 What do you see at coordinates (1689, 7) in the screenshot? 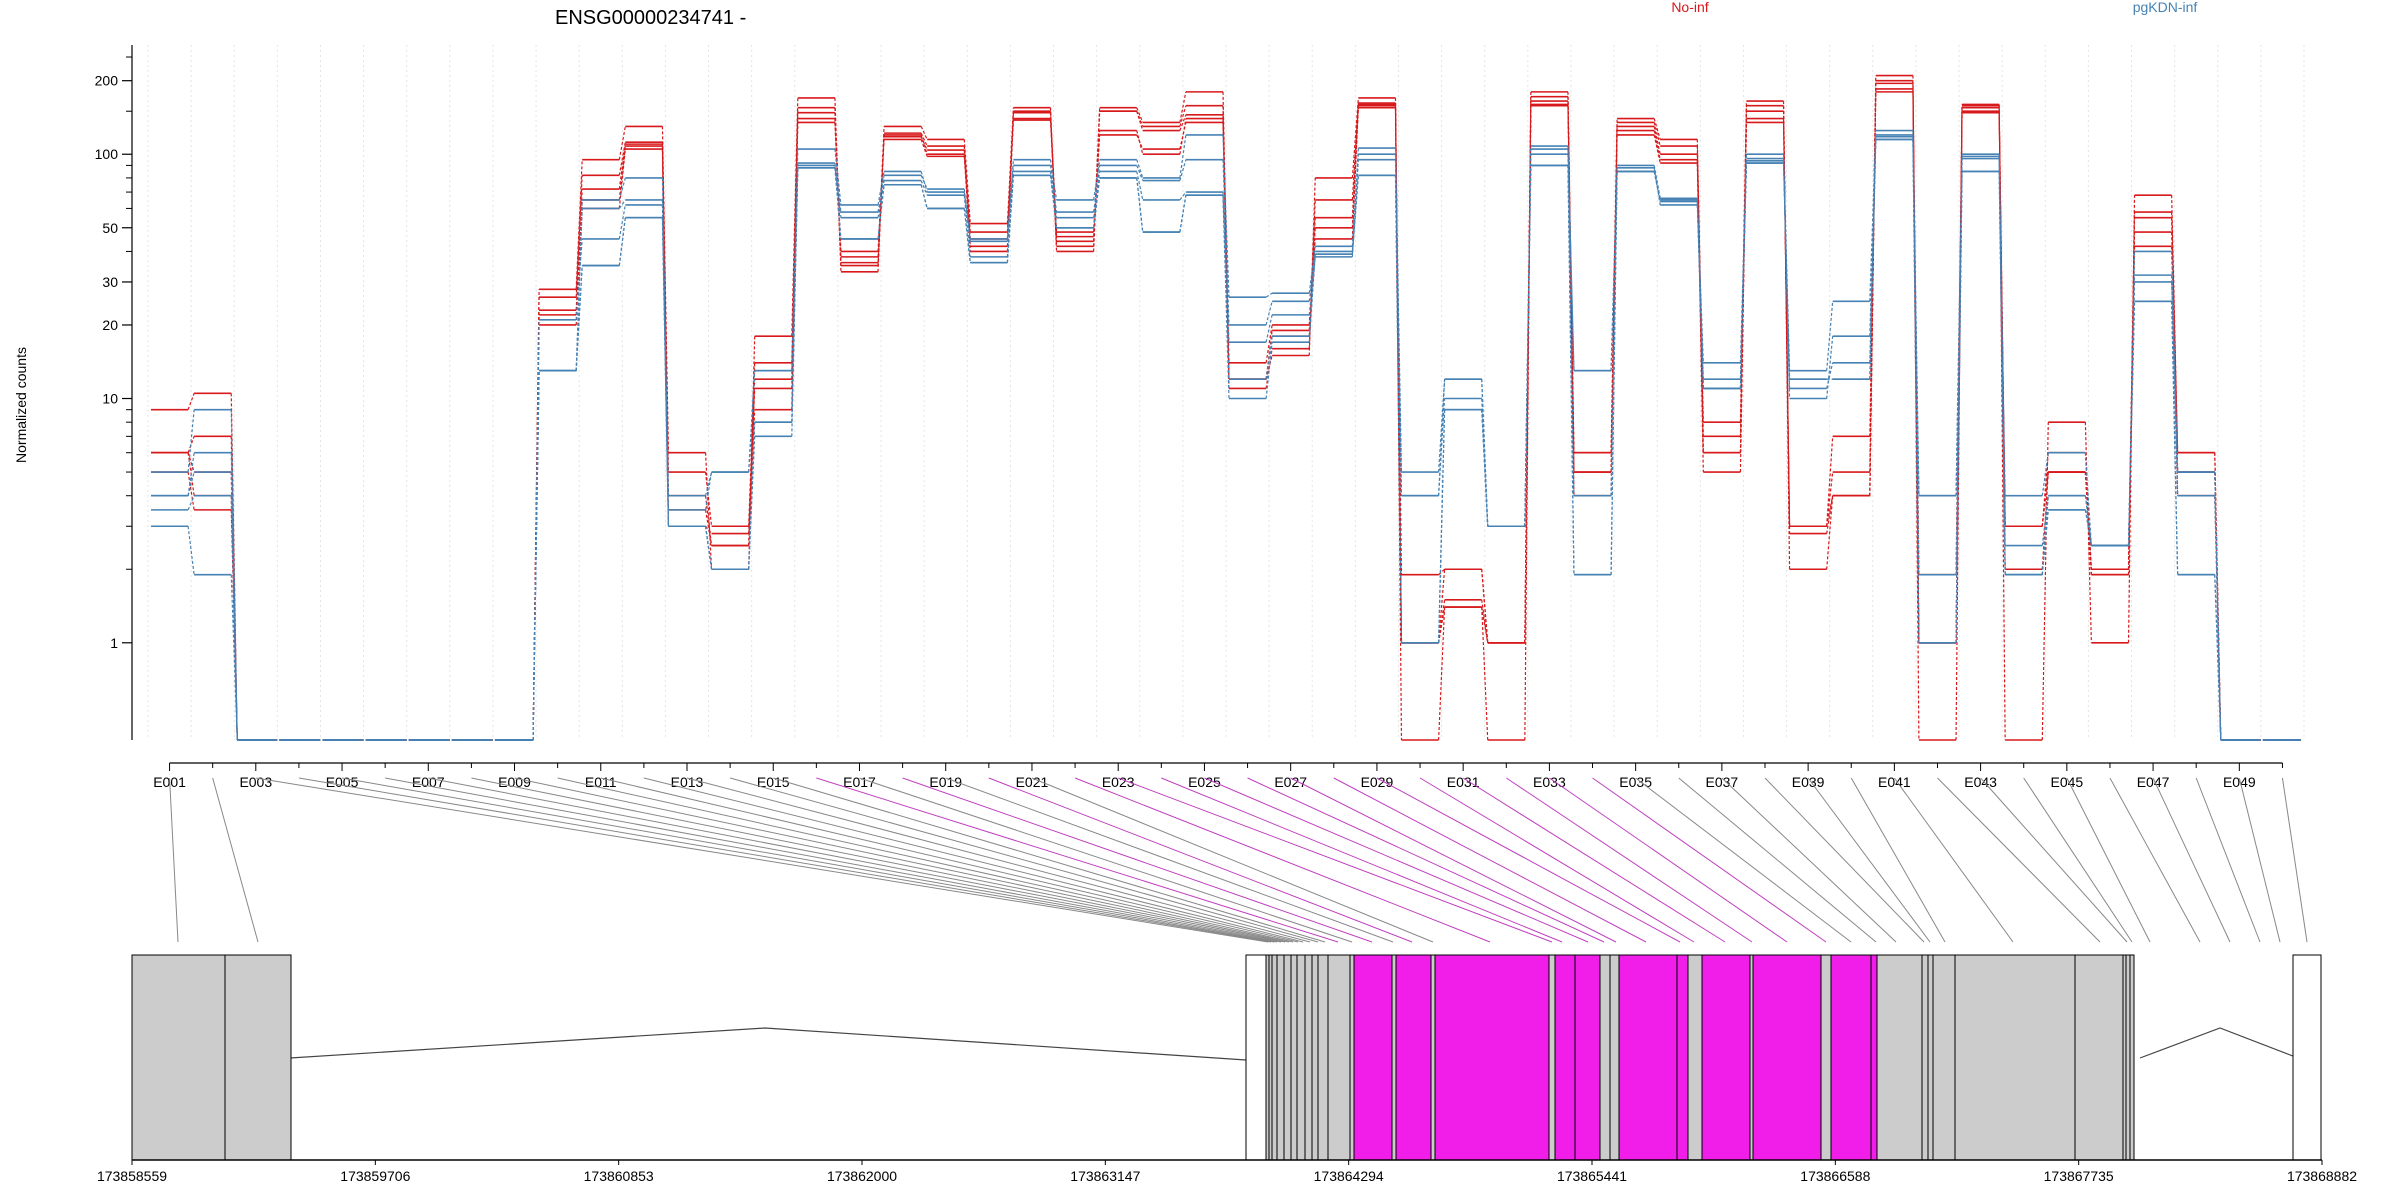
I see `legend-label-no-inf: No-inf` at bounding box center [1689, 7].